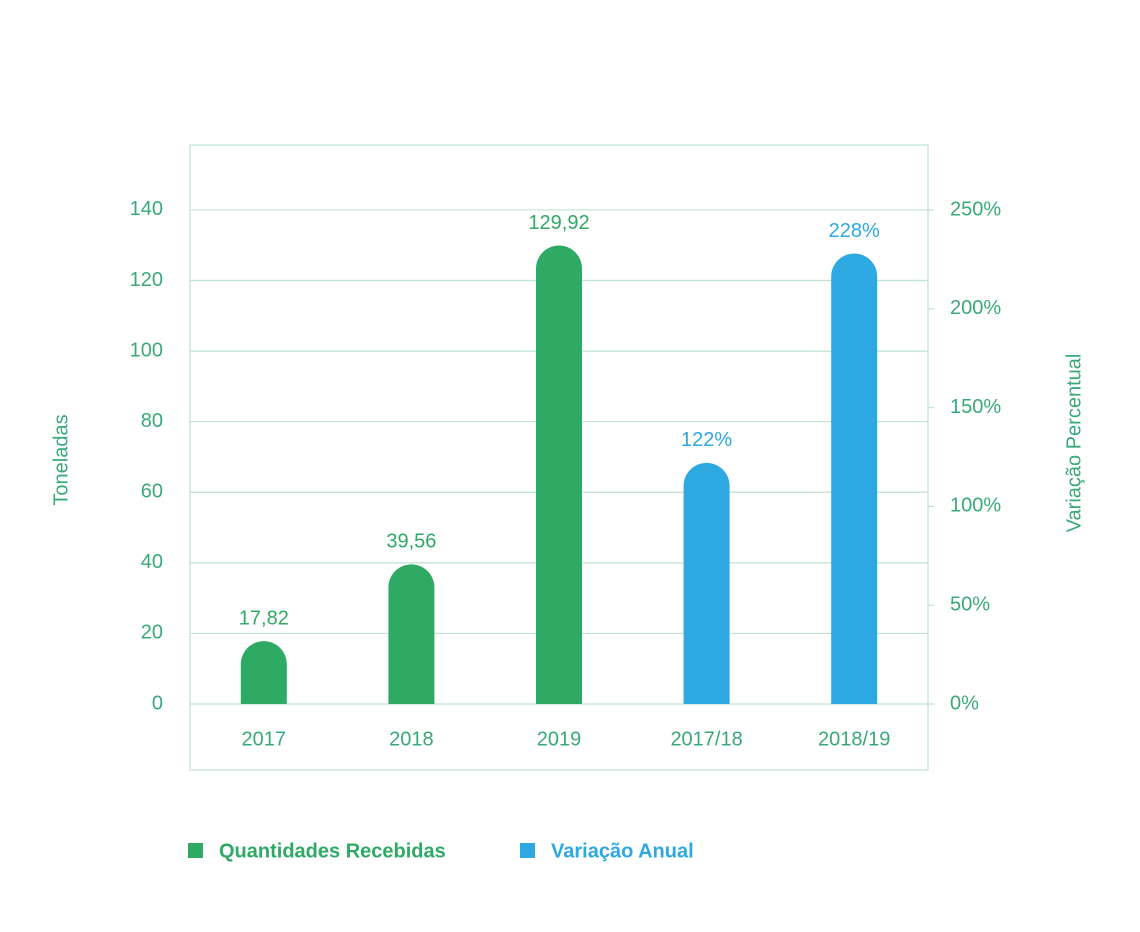 Image resolution: width=1140 pixels, height=932 pixels. Describe the element at coordinates (970, 604) in the screenshot. I see `y2-tick-label: 50%` at that location.